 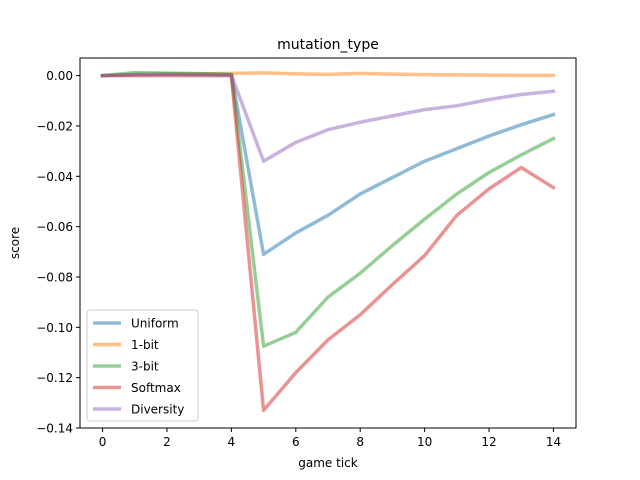 I want to click on legend-label-softmax: Softmax, so click(x=156, y=388).